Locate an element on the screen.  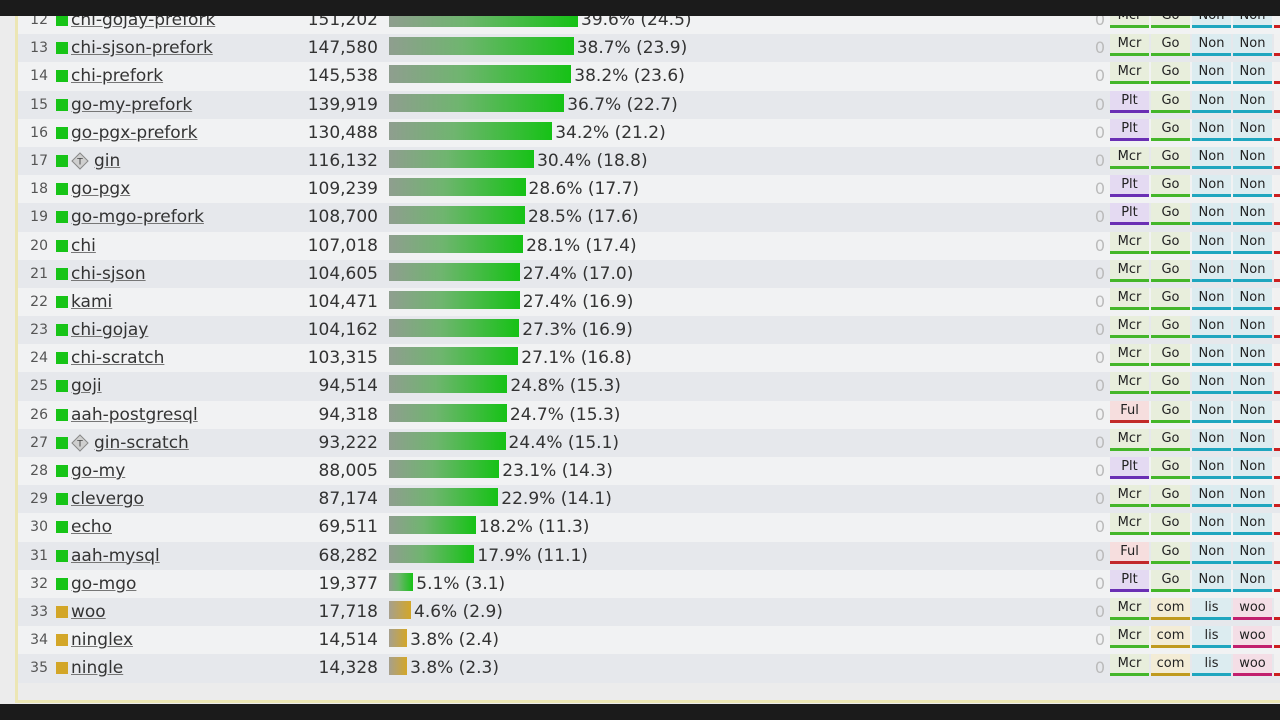
framework-link: aah-mysql is located at coordinates (115, 555).